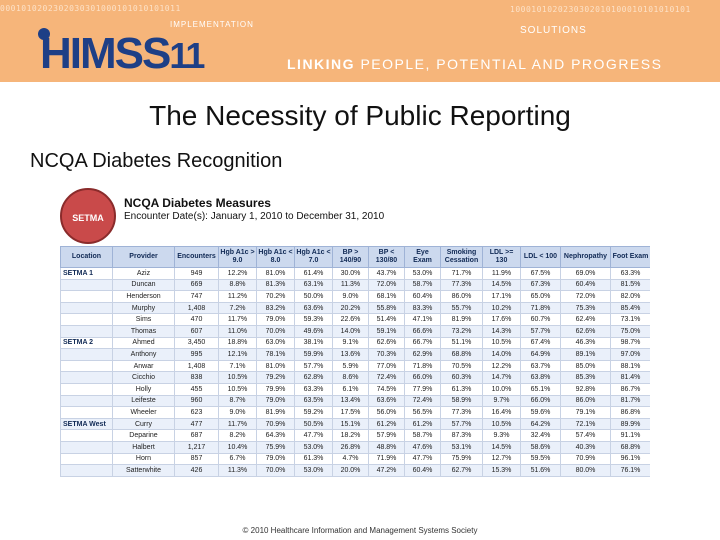 Image resolution: width=720 pixels, height=540 pixels. I want to click on value-cell: 51.6%, so click(540, 470).